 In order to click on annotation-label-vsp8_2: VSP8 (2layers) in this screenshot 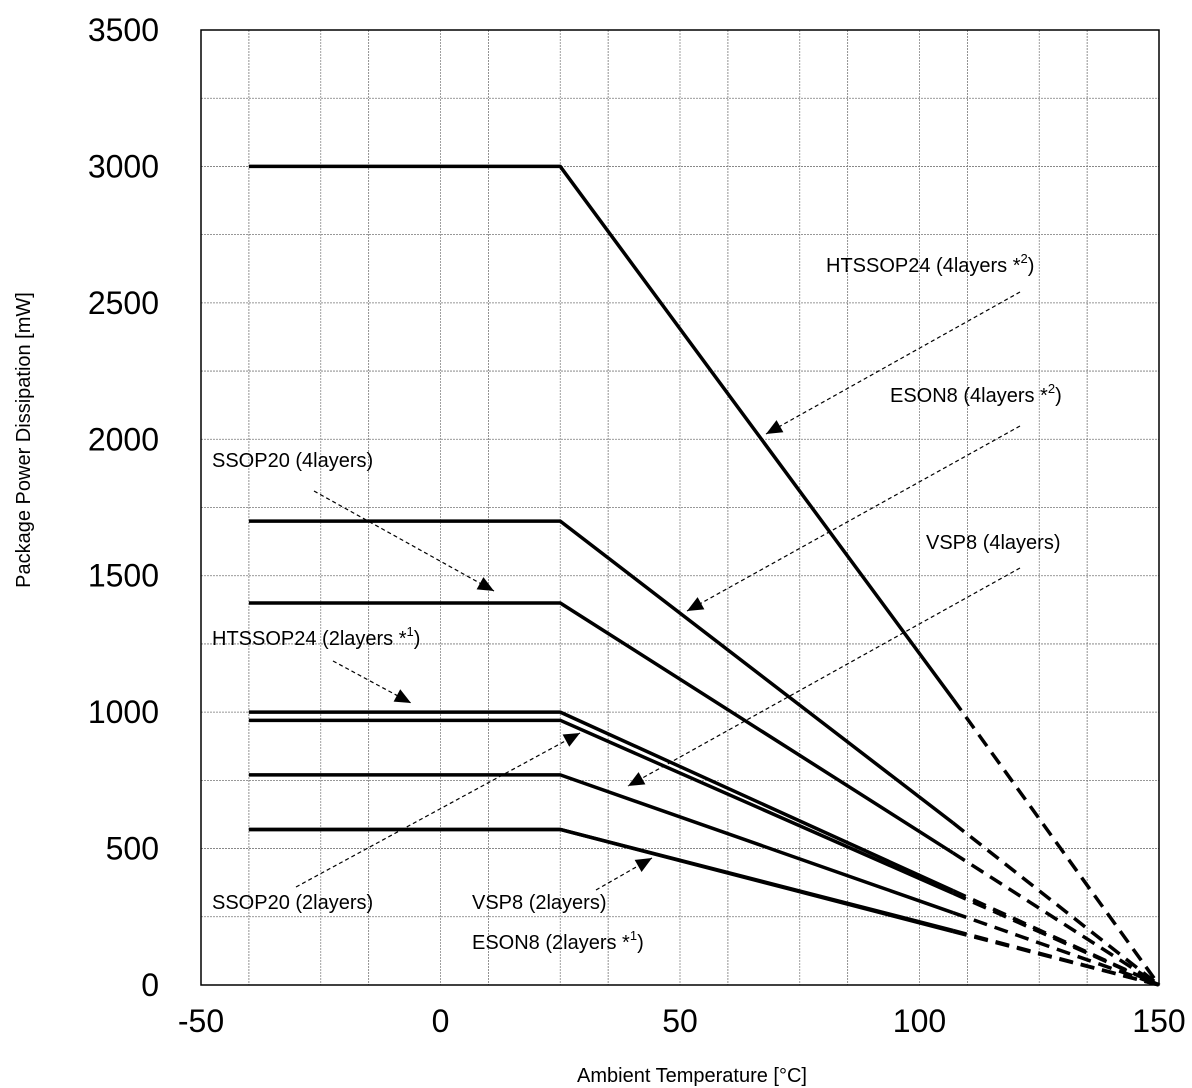, I will do `click(539, 903)`.